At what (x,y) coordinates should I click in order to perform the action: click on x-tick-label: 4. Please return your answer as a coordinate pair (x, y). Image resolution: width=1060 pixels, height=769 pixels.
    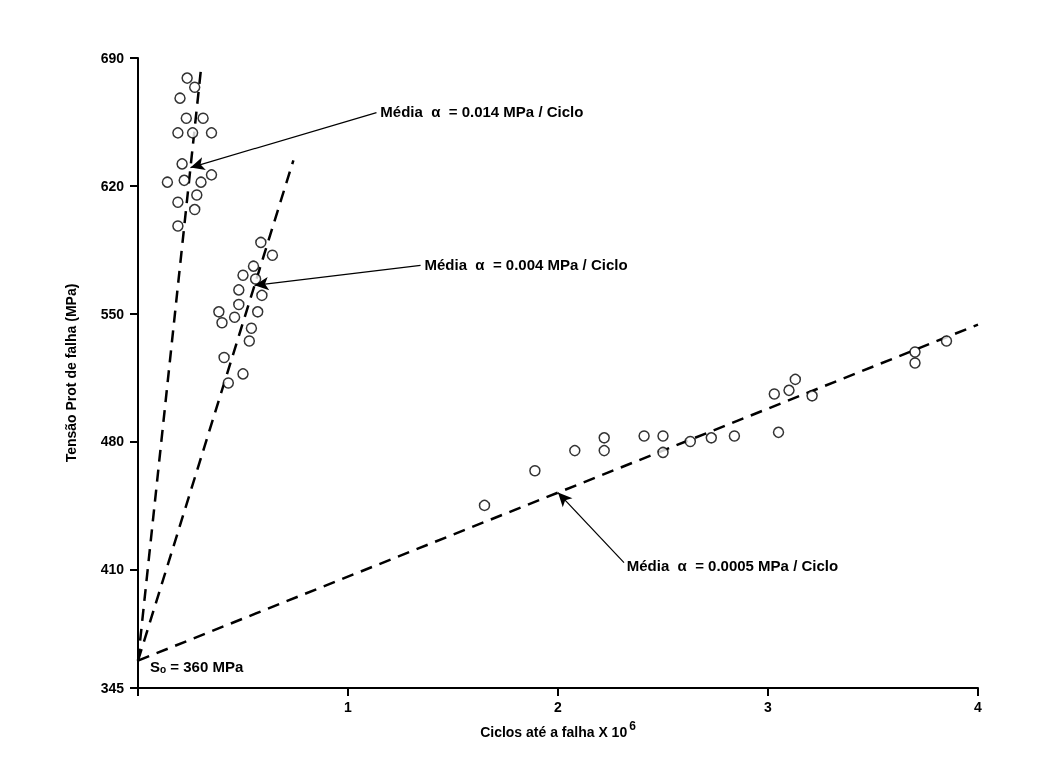
    Looking at the image, I should click on (978, 707).